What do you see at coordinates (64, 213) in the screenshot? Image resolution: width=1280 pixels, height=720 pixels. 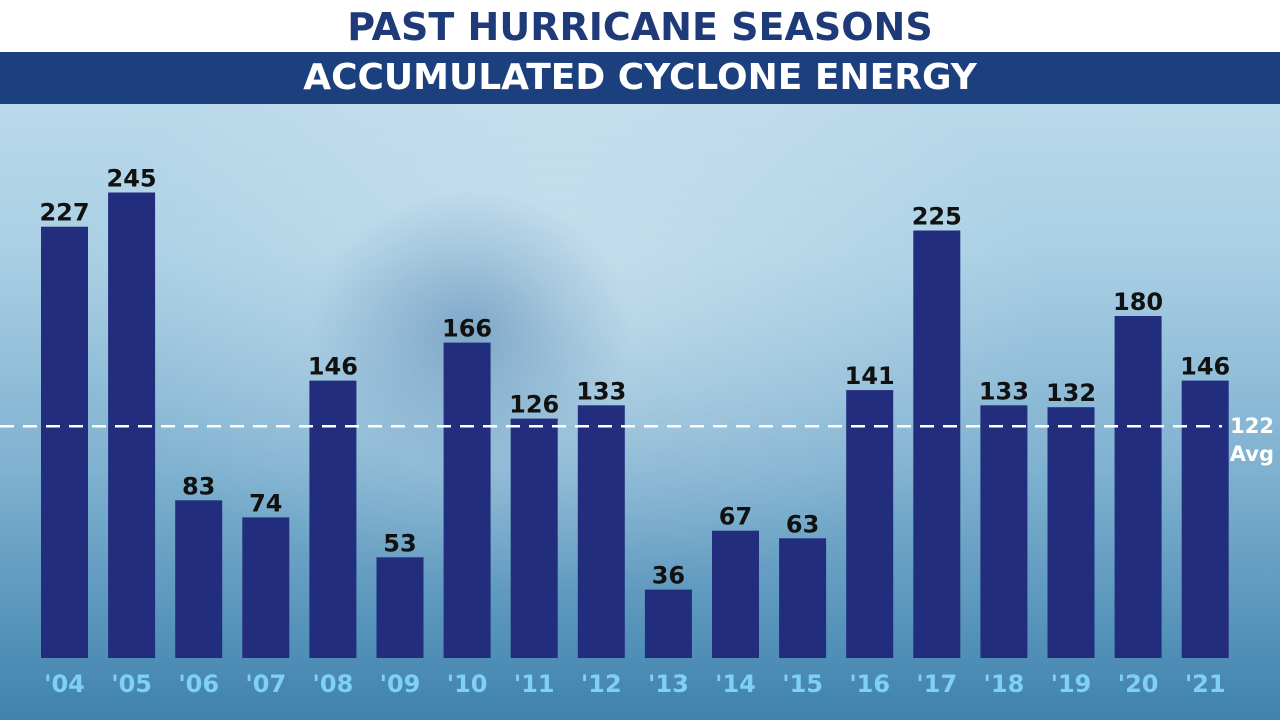 I see `value-label-0: 227` at bounding box center [64, 213].